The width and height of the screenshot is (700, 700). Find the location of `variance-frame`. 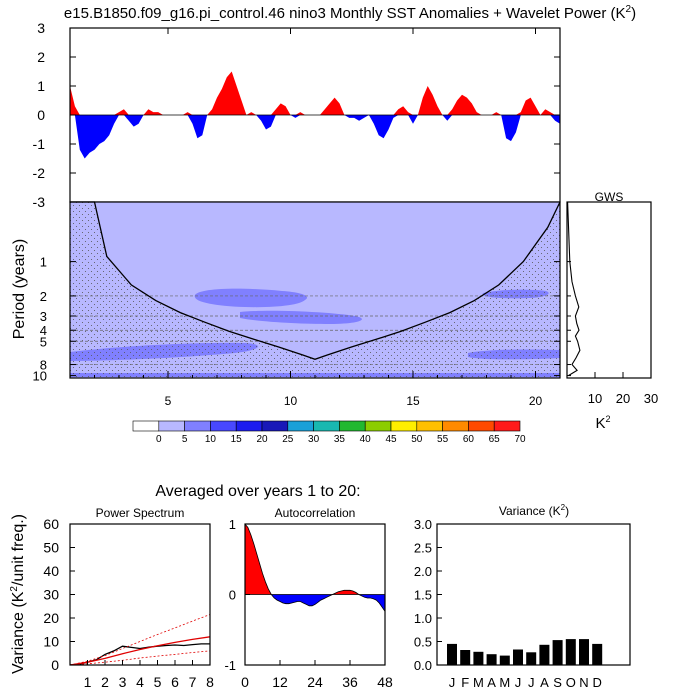

variance-frame is located at coordinates (533, 594).